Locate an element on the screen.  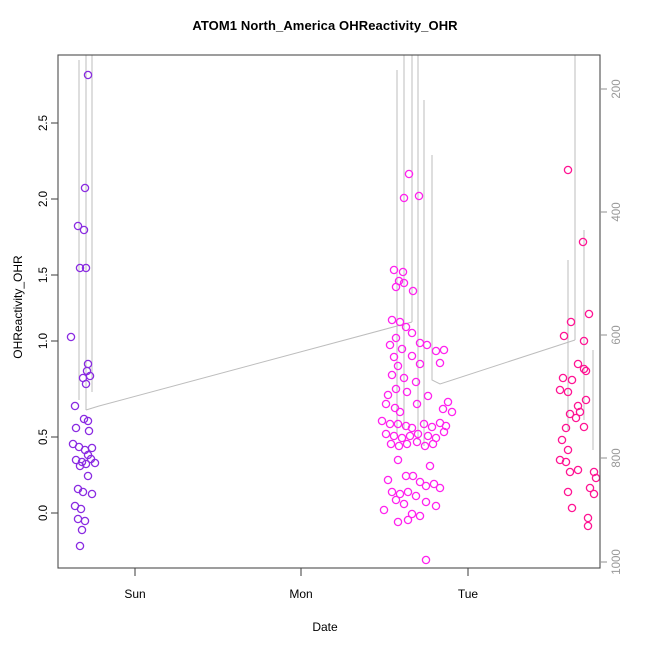
y-left-tick-label: 0.5 is located at coordinates (44, 437).